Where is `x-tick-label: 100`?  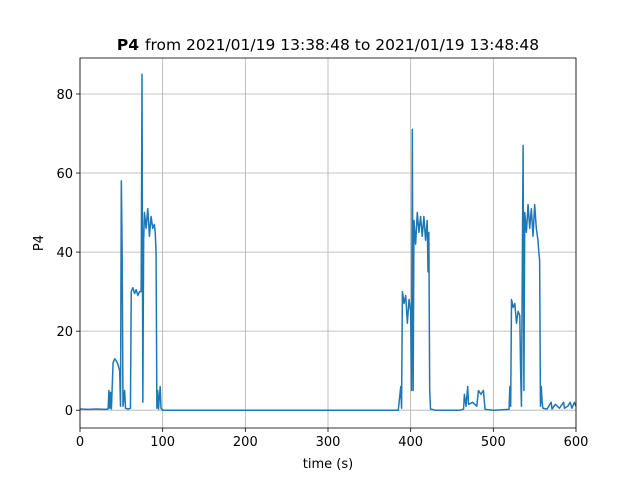
x-tick-label: 100 is located at coordinates (162, 442).